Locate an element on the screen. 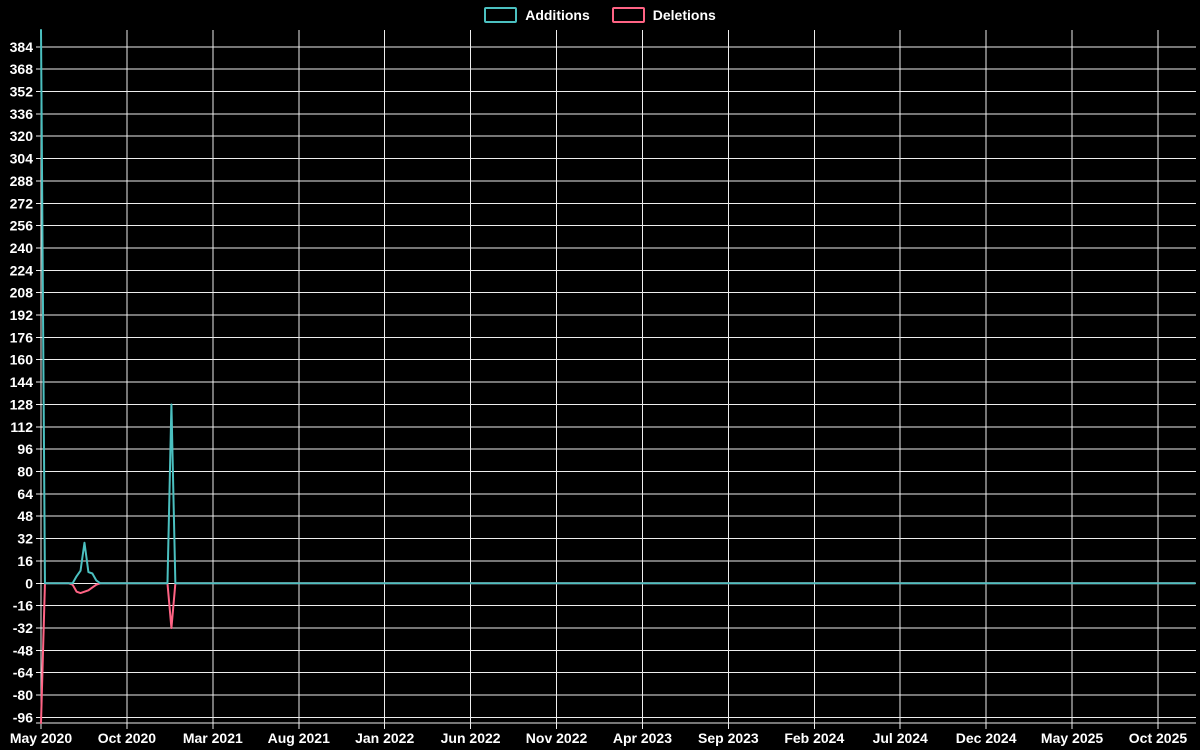 This screenshot has height=750, width=1200. svg-text: 352 is located at coordinates (22, 91).